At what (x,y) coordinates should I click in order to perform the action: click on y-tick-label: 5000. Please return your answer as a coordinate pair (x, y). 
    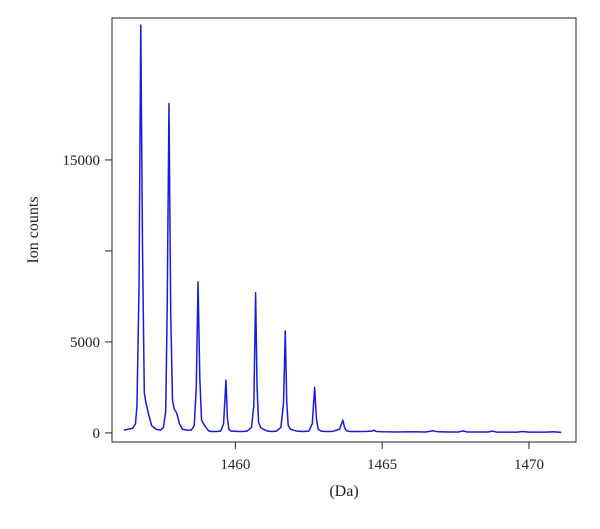
    Looking at the image, I should click on (85, 343).